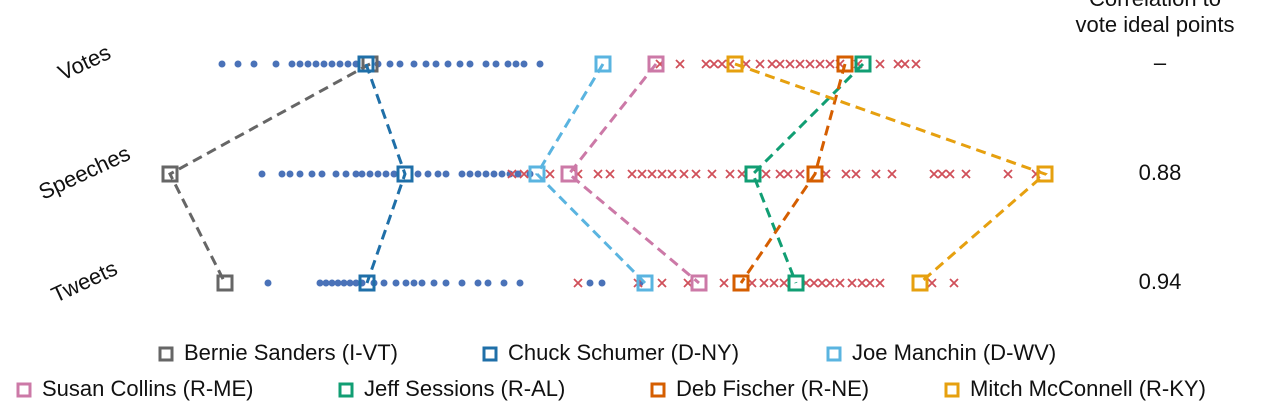 The image size is (1272, 416). Describe the element at coordinates (291, 352) in the screenshot. I see `legend-label: Bernie Sanders (I-VT)` at that location.